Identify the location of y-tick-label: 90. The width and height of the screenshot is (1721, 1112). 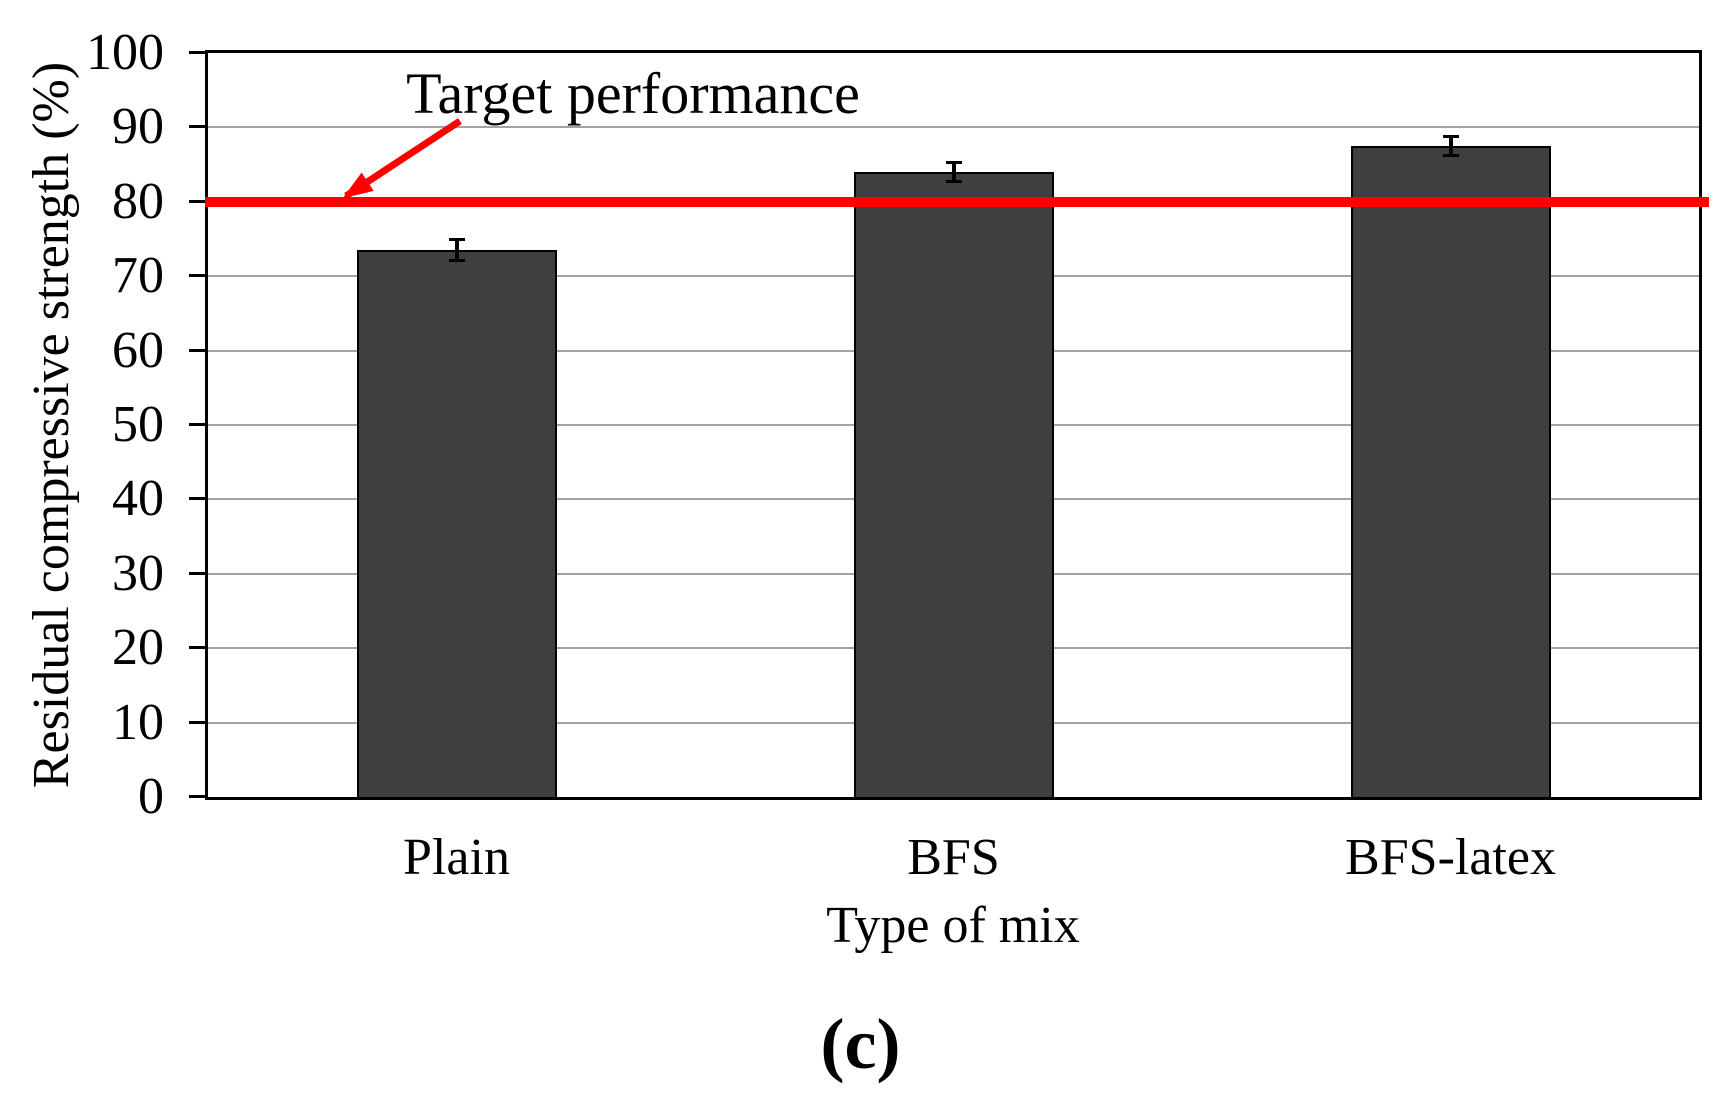
(138, 127).